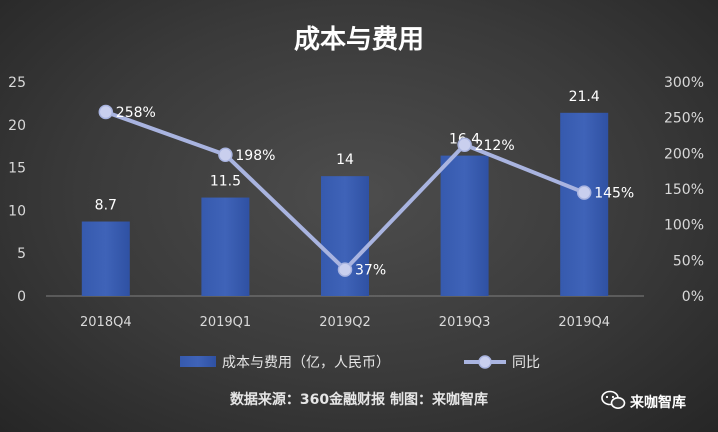 The height and width of the screenshot is (432, 718). Describe the element at coordinates (17, 126) in the screenshot. I see `y-left-tick-label: 20` at that location.